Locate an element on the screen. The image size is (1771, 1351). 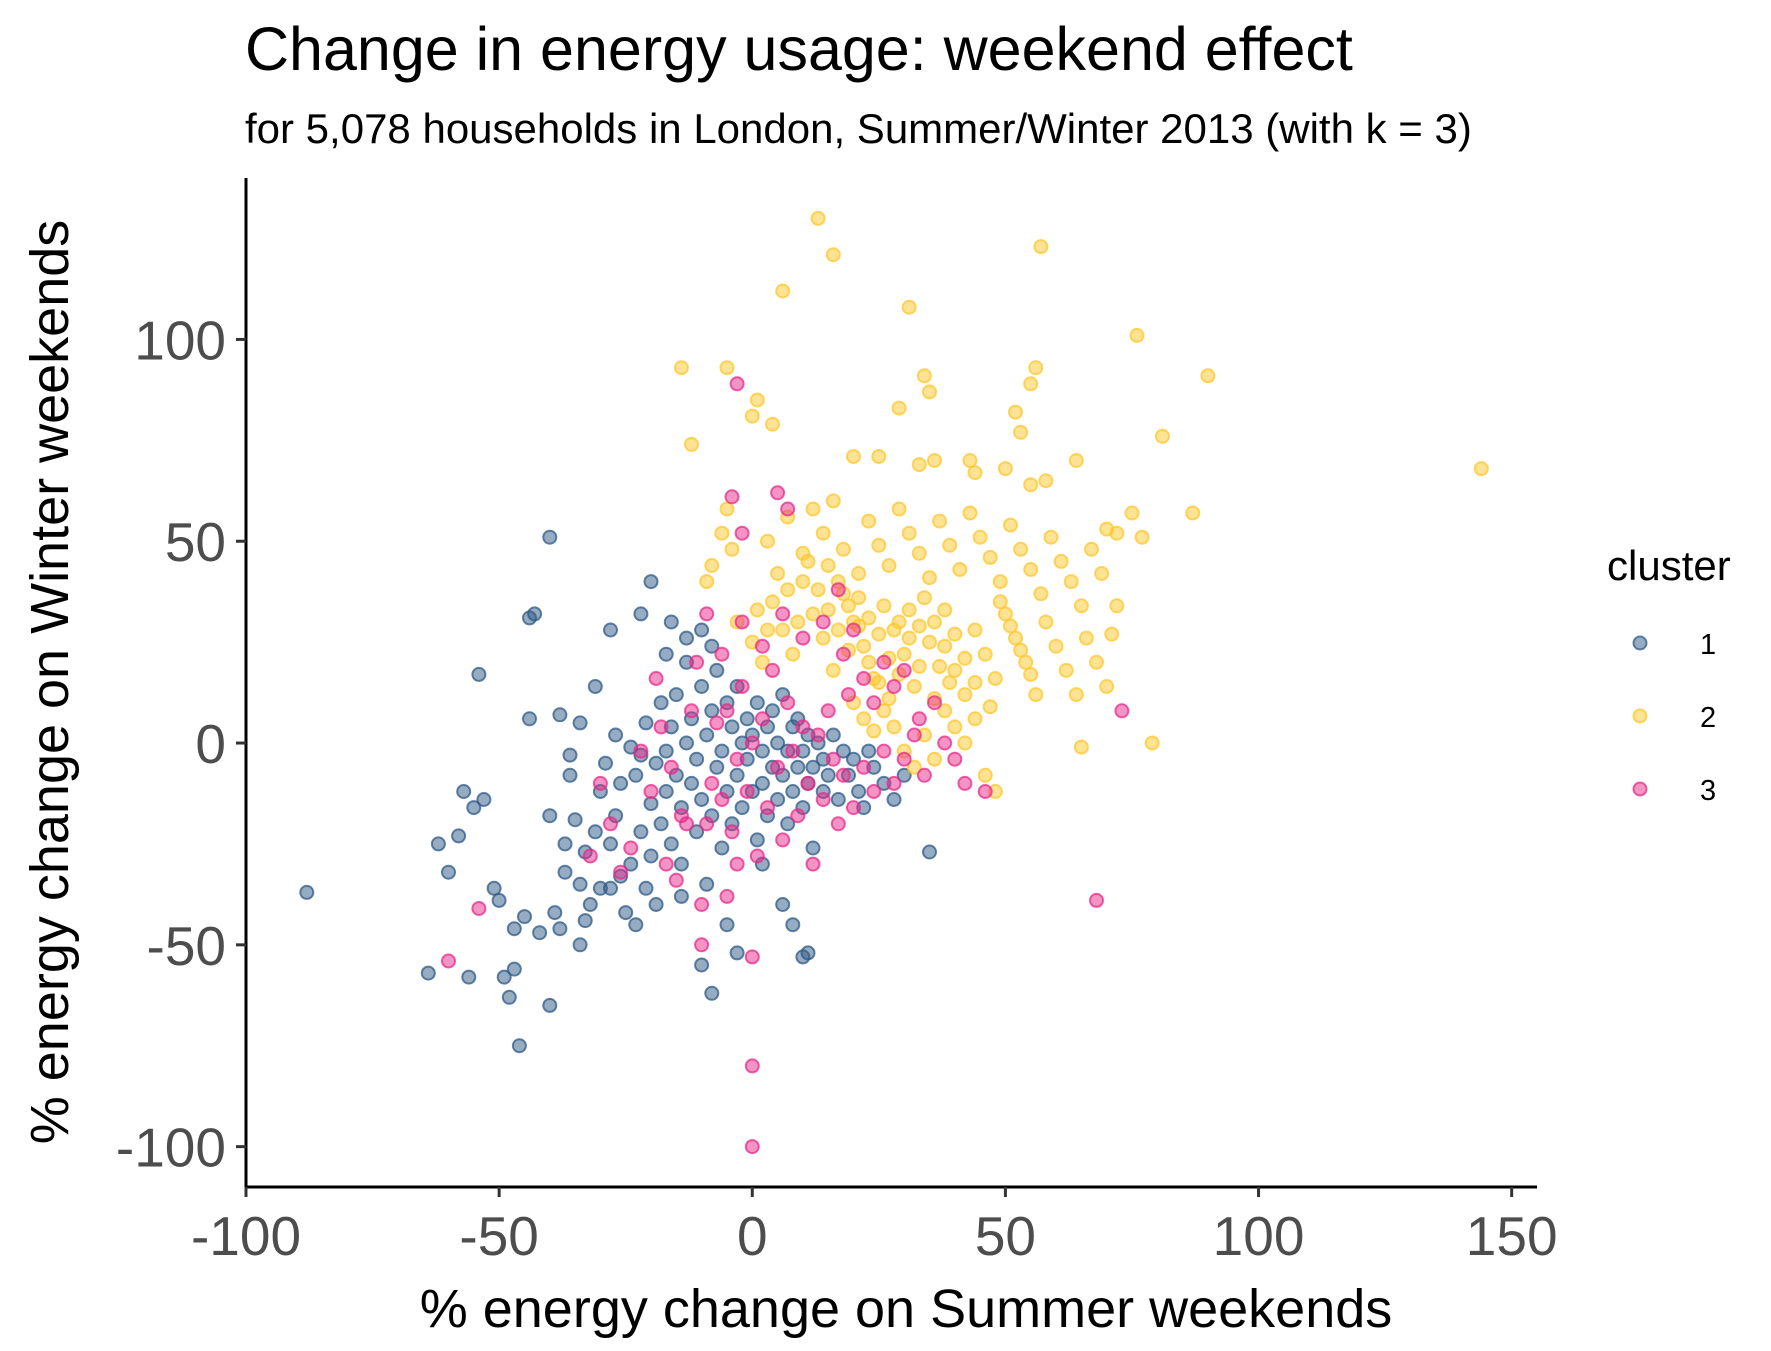
chart-title: Change in energy usage: weekend effect is located at coordinates (799, 49).